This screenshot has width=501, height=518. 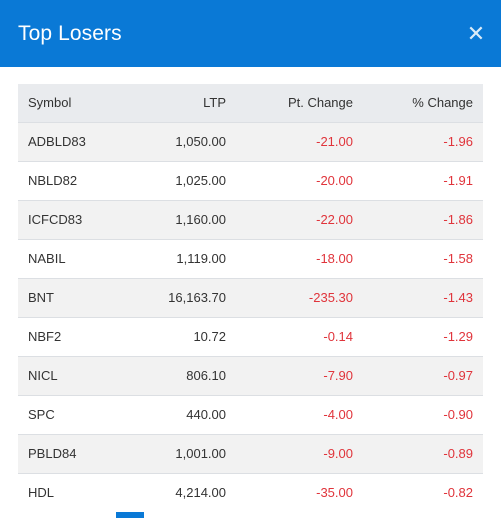 What do you see at coordinates (250, 375) in the screenshot?
I see `table-row: NICL 806.10 -7.90 -0.97` at bounding box center [250, 375].